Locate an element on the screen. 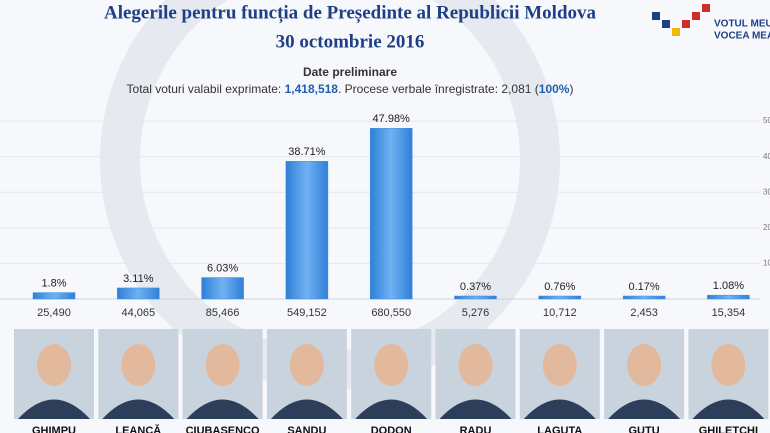 The width and height of the screenshot is (770, 433). y-tick-label: 30 is located at coordinates (766, 191).